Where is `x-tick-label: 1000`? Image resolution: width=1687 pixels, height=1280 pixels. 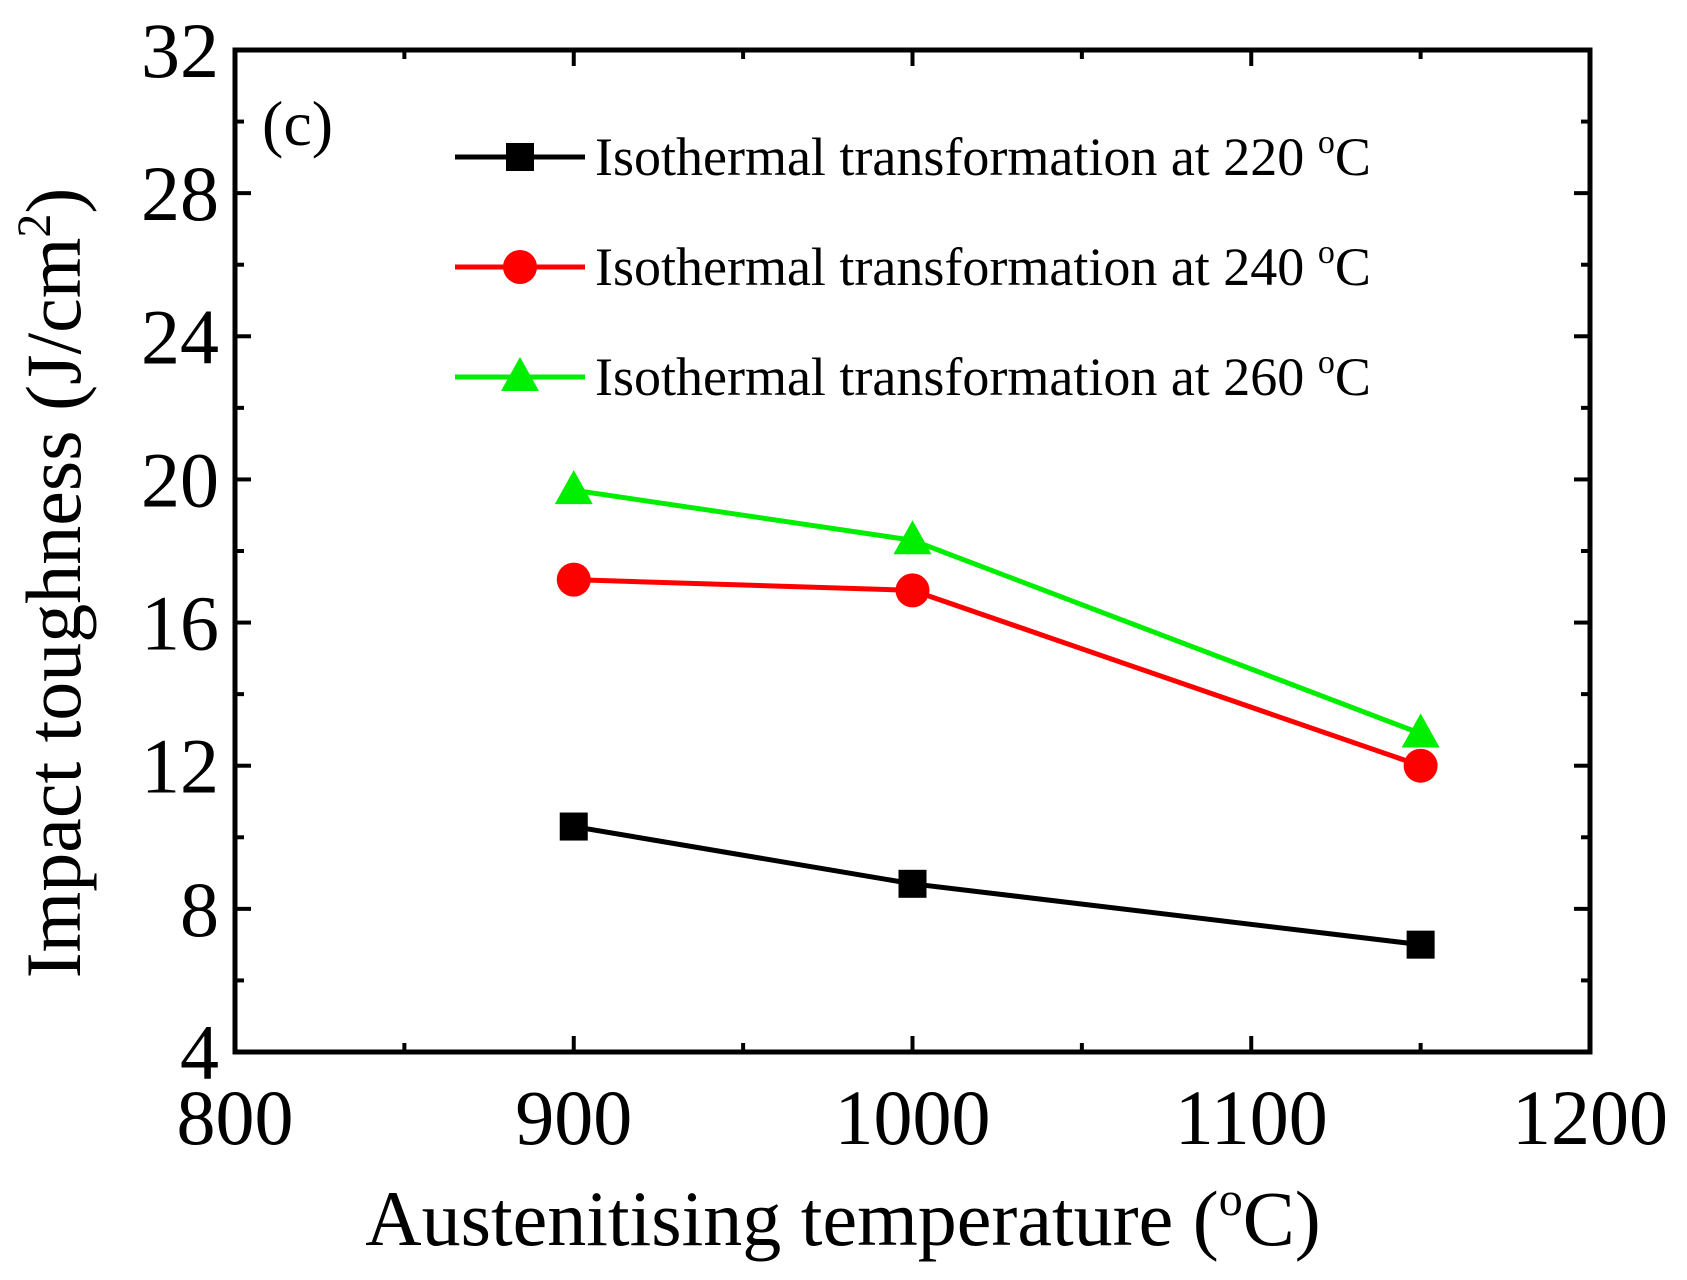
x-tick-label: 1000 is located at coordinates (913, 1117).